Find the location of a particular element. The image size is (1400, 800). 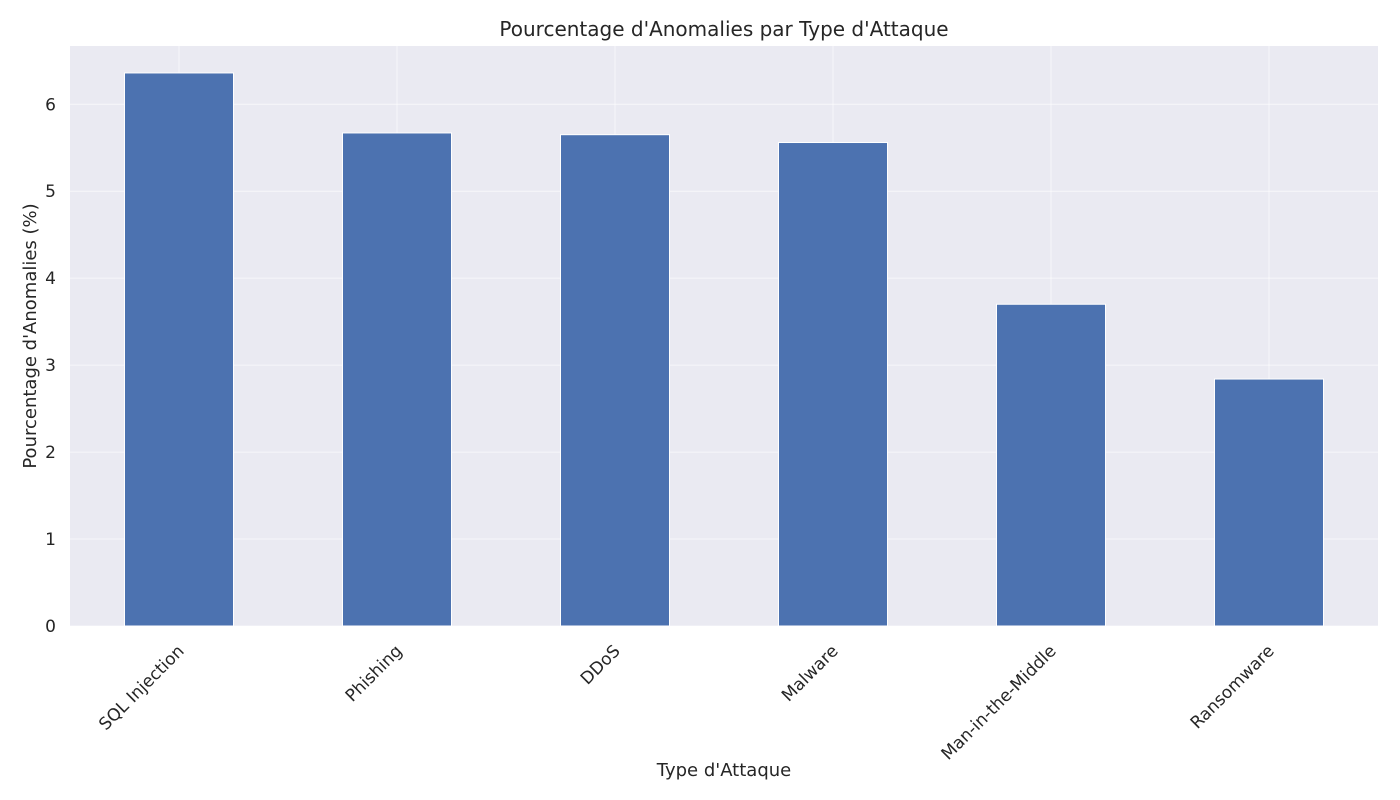

x-axis-label: Type d'Attaque is located at coordinates (724, 770).